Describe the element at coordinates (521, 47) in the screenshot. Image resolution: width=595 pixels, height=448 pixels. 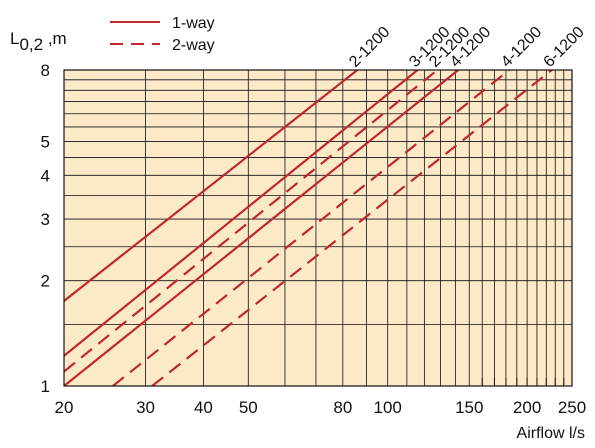
I see `series-label-4-1200-dashed: 4-1200` at that location.